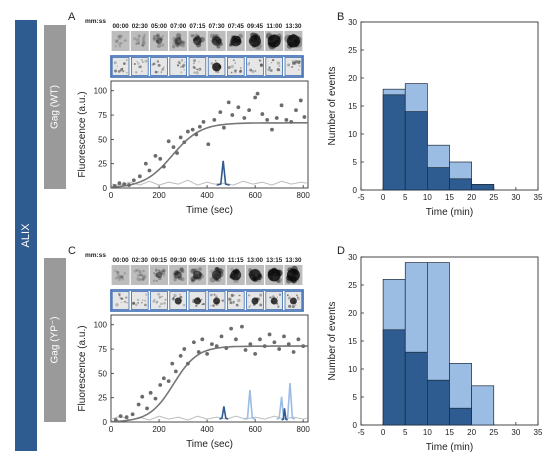 This screenshot has width=550, height=471. I want to click on time-header-label-a: mm:ss, so click(95, 21).